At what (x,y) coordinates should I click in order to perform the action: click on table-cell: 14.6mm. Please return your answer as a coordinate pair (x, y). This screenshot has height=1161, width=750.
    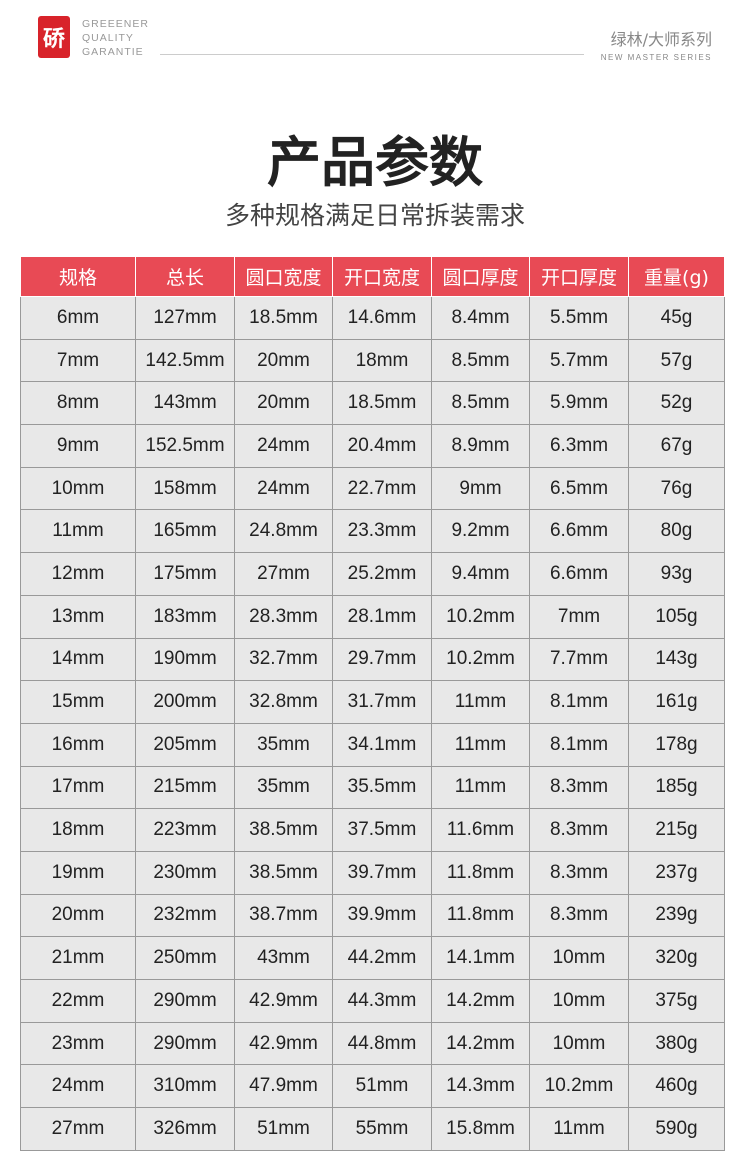
    Looking at the image, I should click on (382, 318).